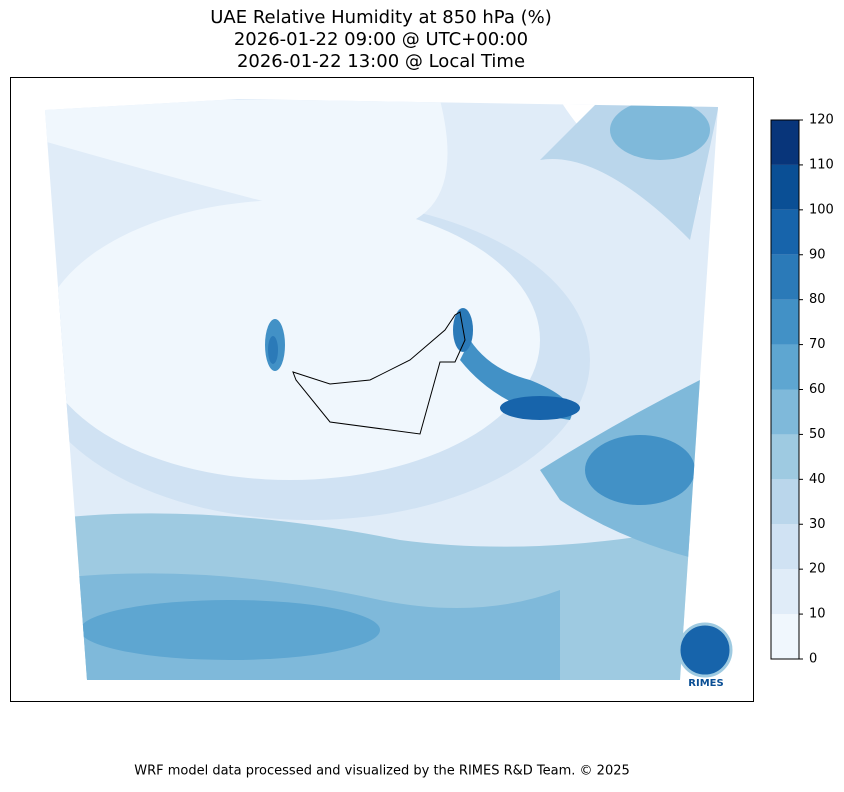 Image resolution: width=844 pixels, height=792 pixels. What do you see at coordinates (379, 373) in the screenshot?
I see `country-border` at bounding box center [379, 373].